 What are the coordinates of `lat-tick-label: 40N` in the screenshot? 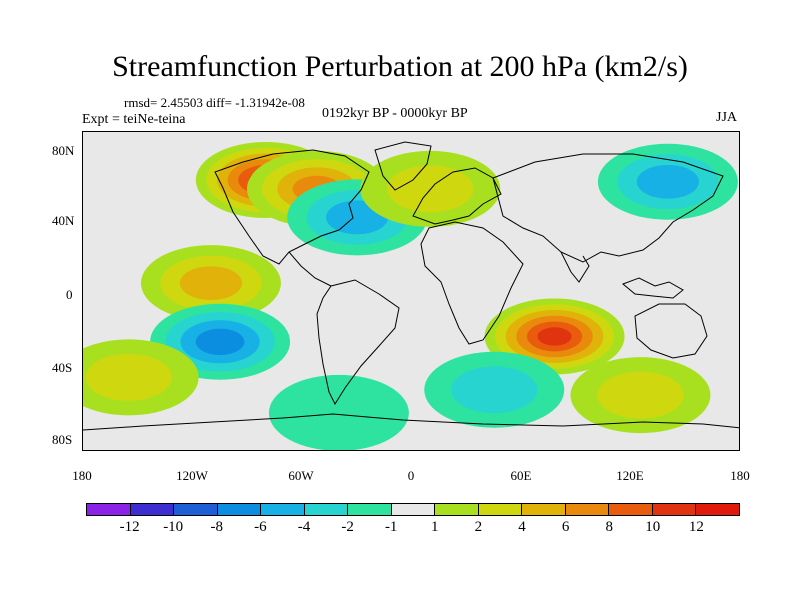 It's located at (63, 220).